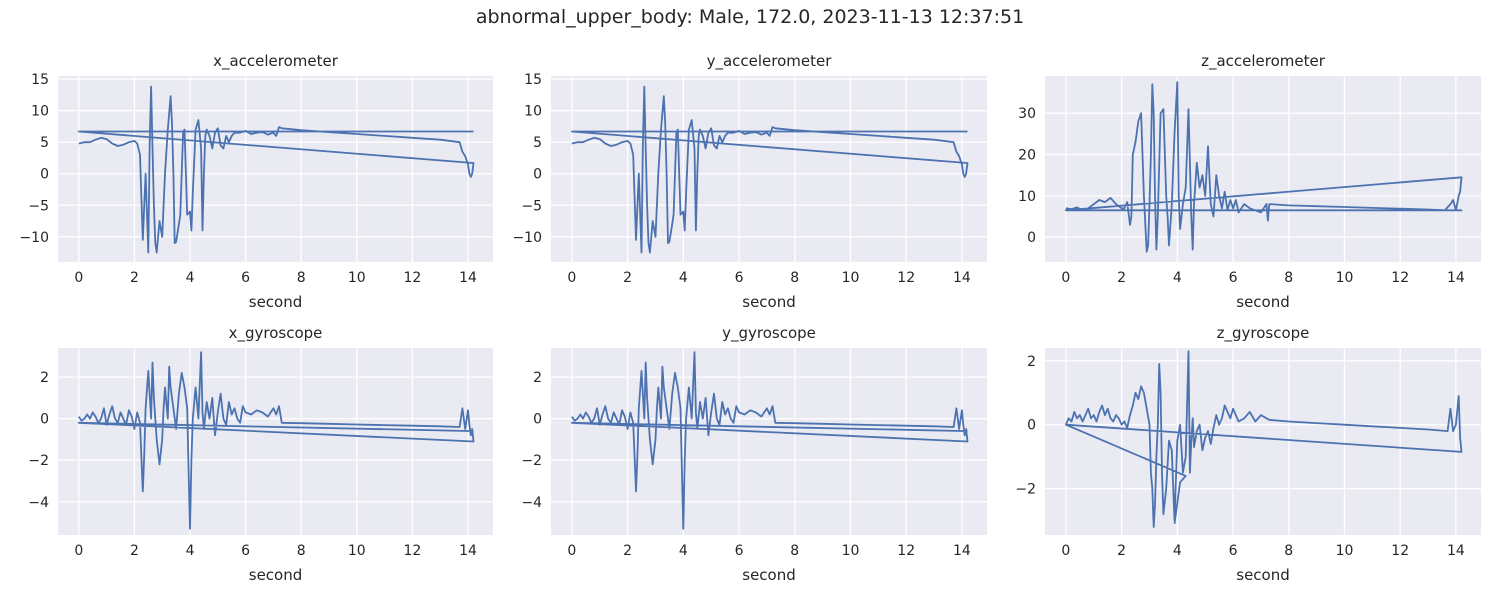 The width and height of the screenshot is (1500, 600). What do you see at coordinates (1263, 61) in the screenshot?
I see `subplot-title: z_accelerometer` at bounding box center [1263, 61].